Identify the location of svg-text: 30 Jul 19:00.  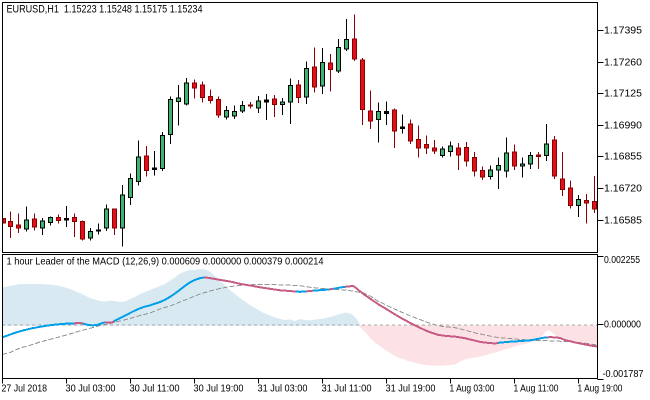
(219, 389).